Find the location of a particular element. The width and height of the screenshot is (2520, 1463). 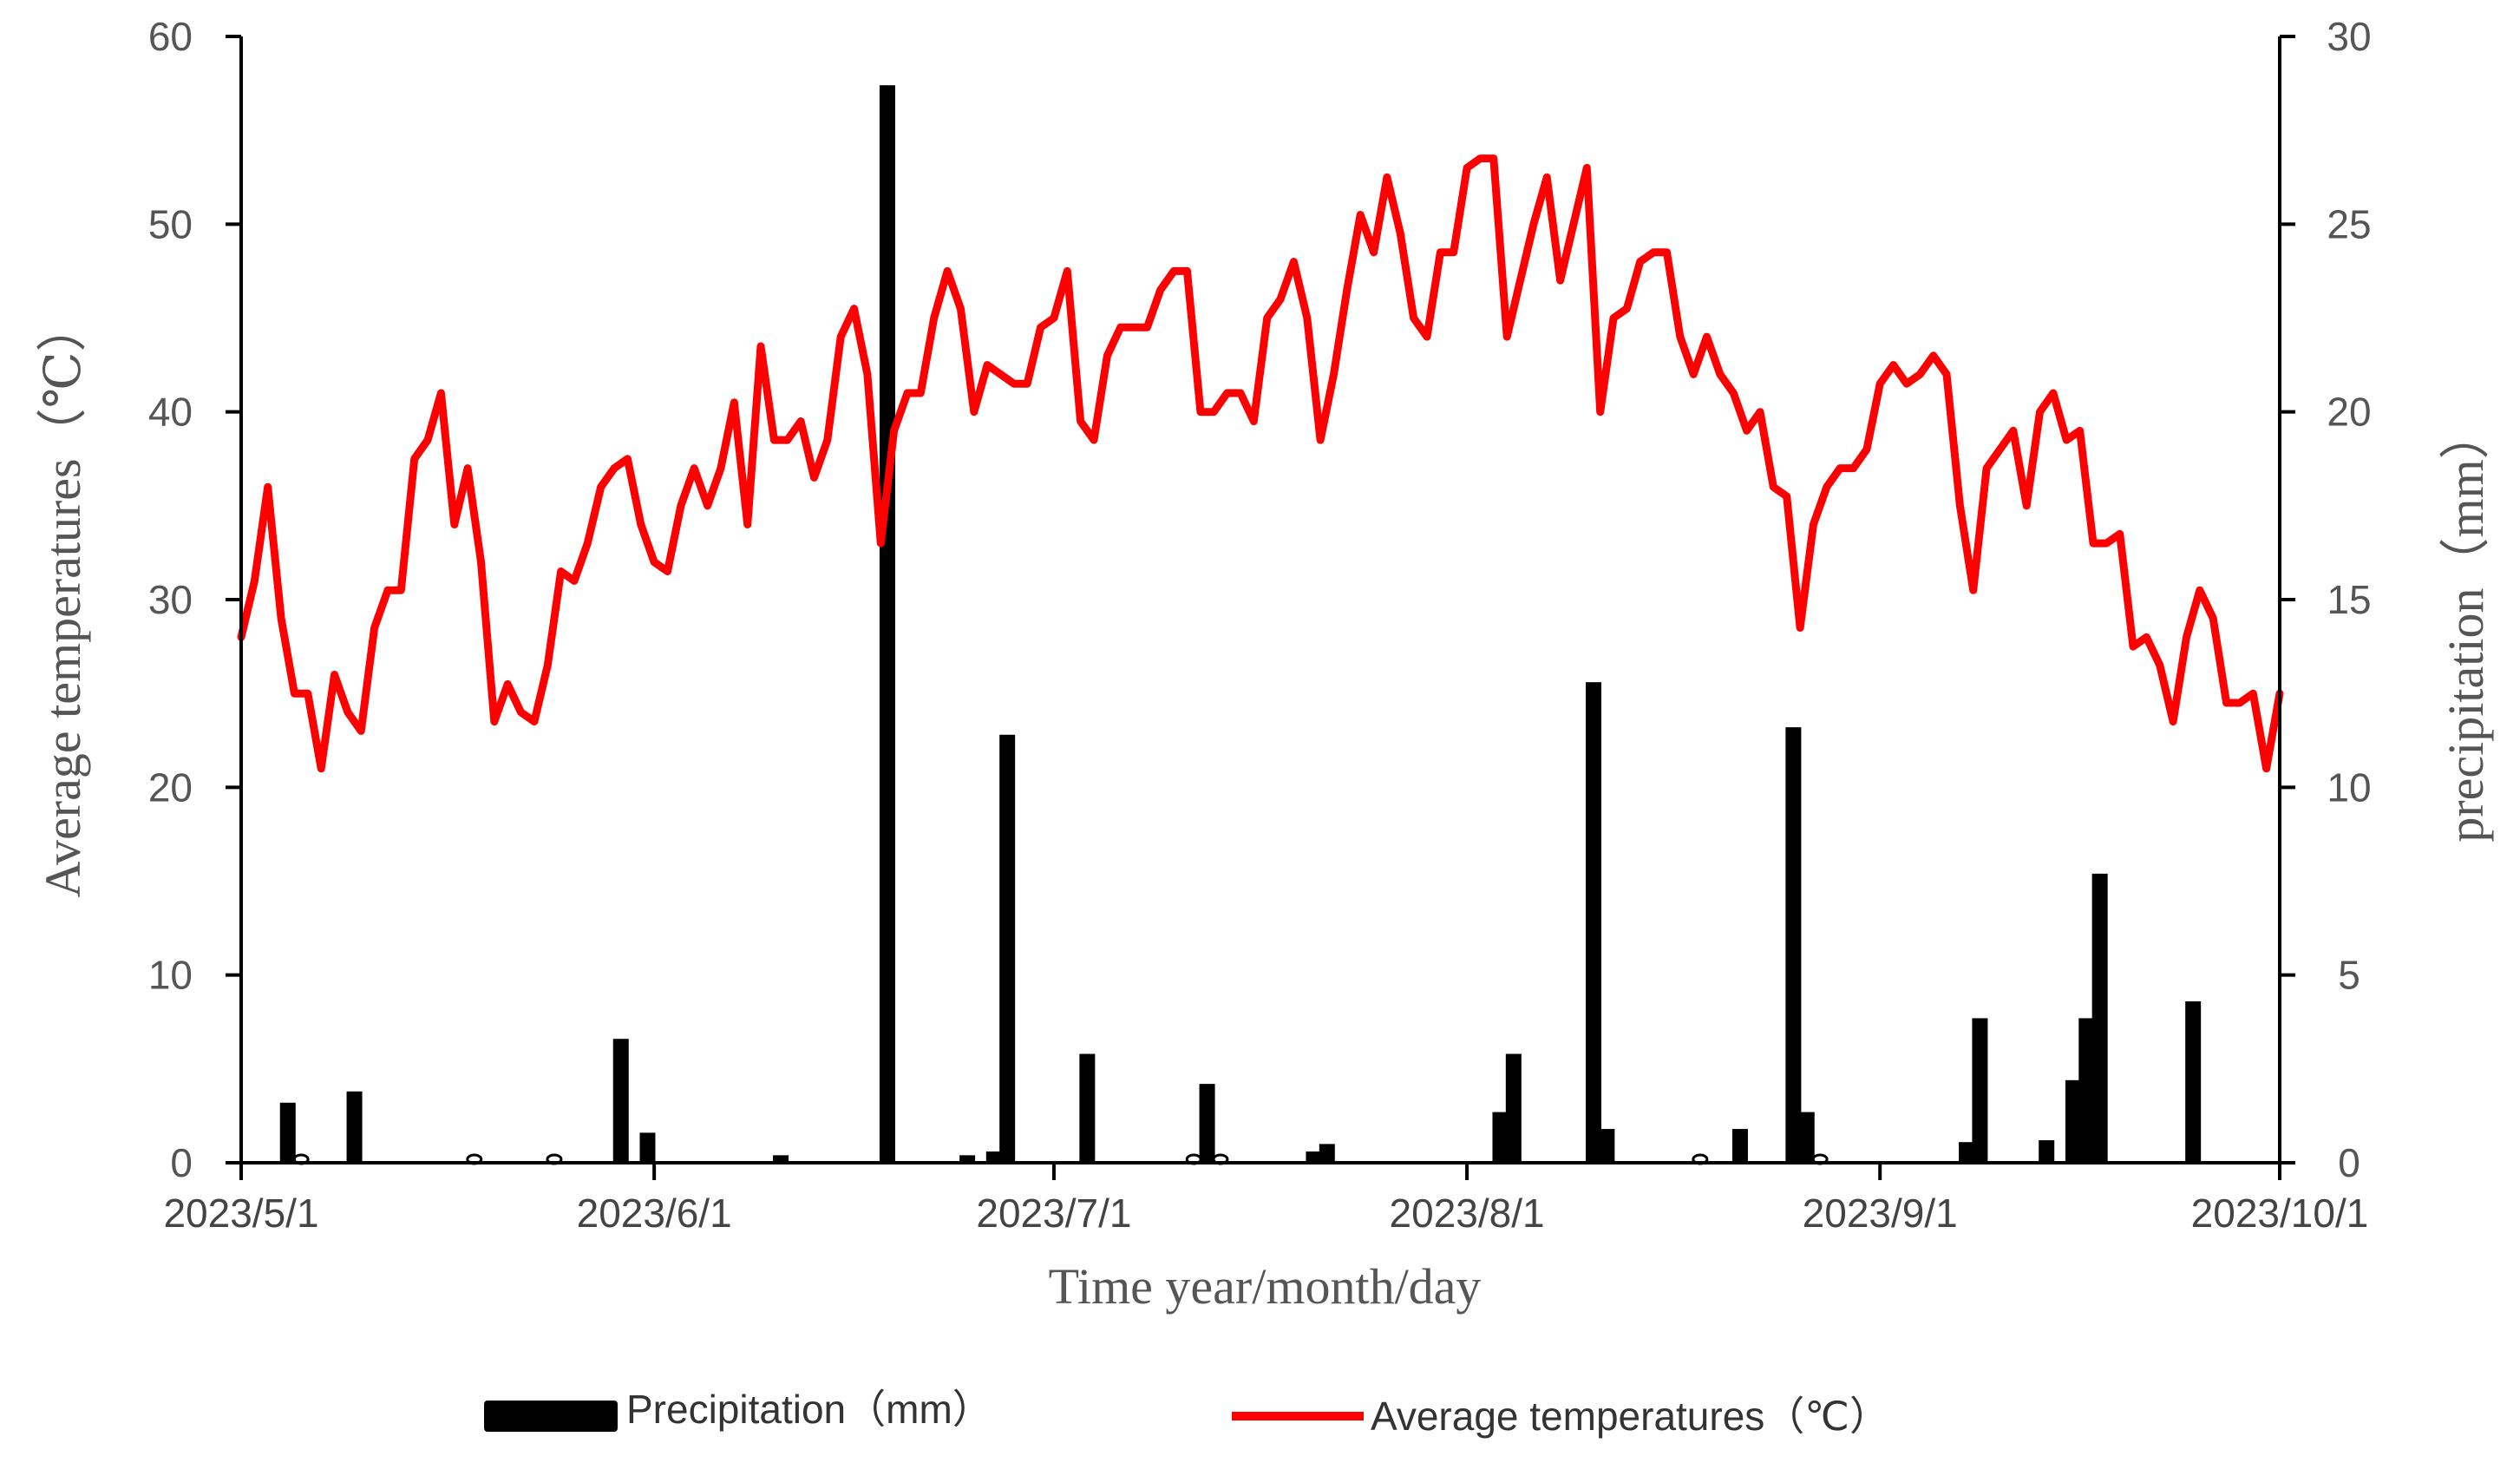

x-tick-label: 2023/7/1 is located at coordinates (1053, 1213).